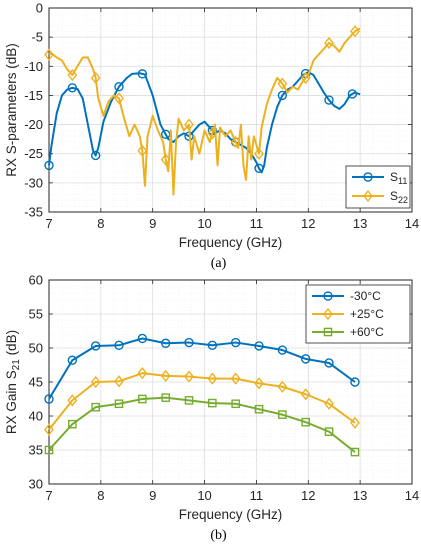 Image resolution: width=421 pixels, height=550 pixels. I want to click on x-axis-label-b: Frequency (GHz), so click(231, 514).